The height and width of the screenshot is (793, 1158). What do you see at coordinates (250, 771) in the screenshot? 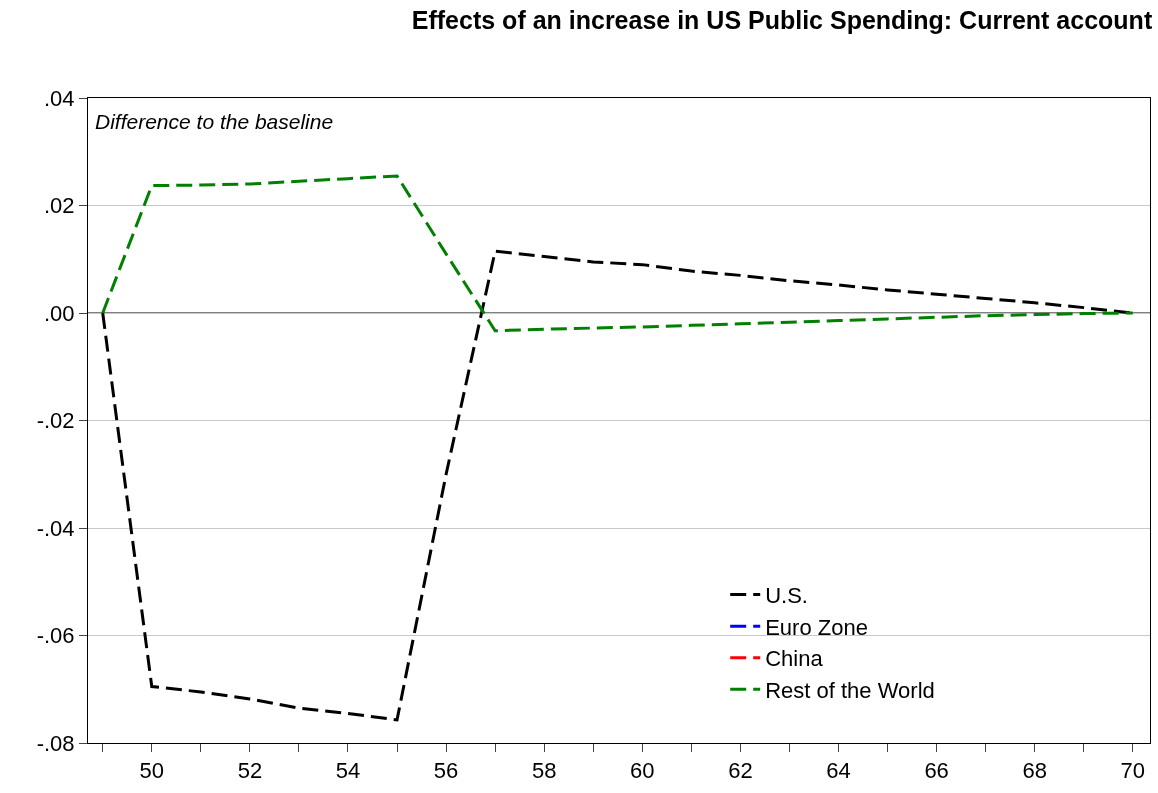
I see `x-tick-label: 52` at bounding box center [250, 771].